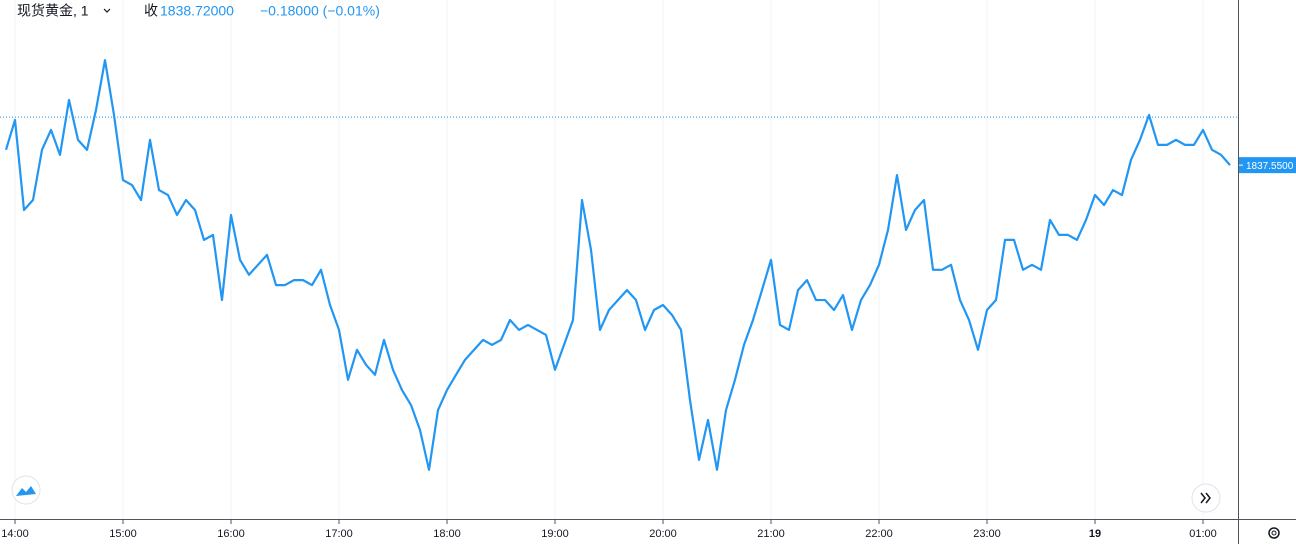 Image resolution: width=1296 pixels, height=544 pixels. I want to click on gear-center, so click(1274, 533).